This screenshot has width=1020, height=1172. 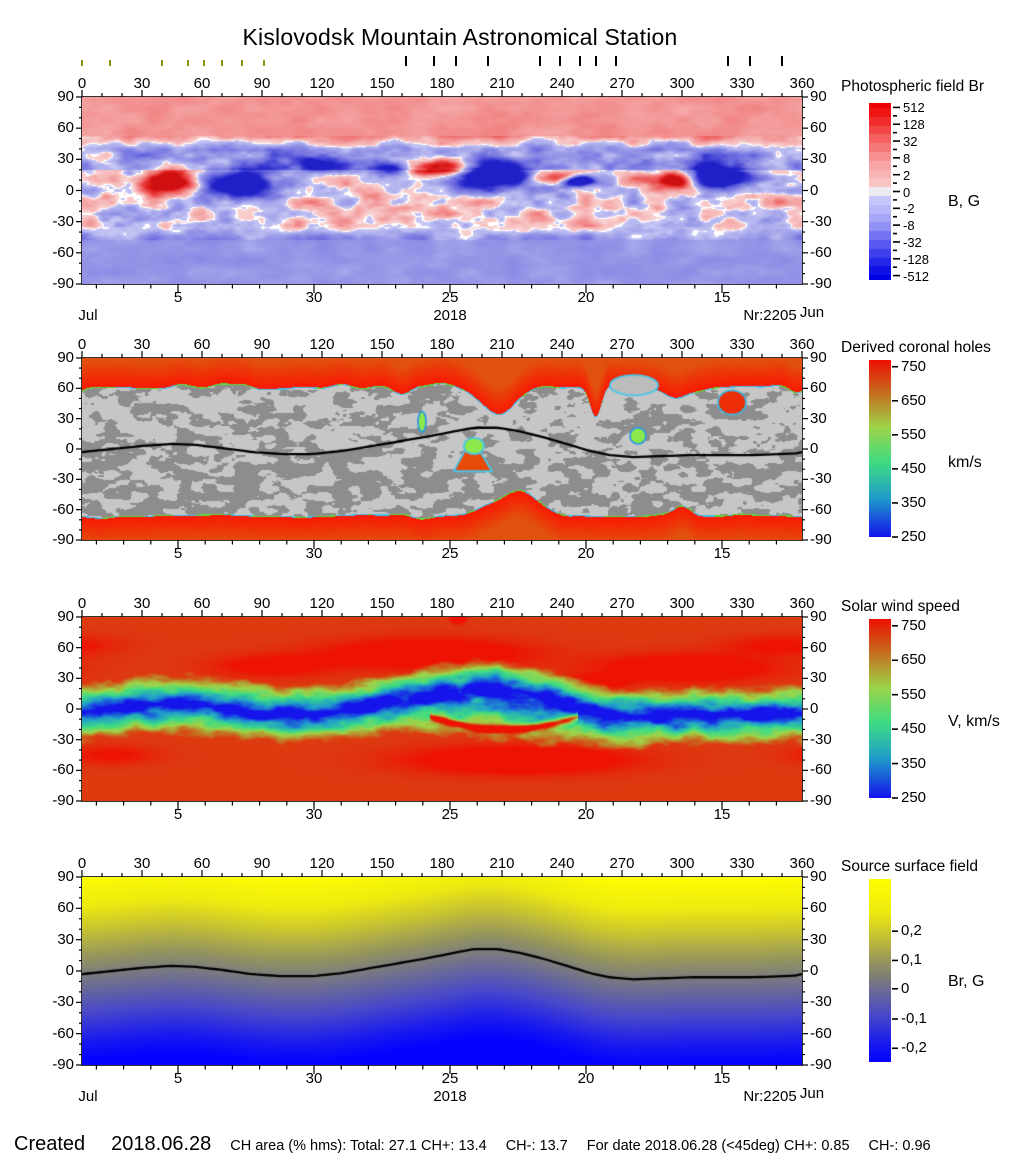 What do you see at coordinates (821, 1064) in the screenshot?
I see `lat-tick-label-right: -90` at bounding box center [821, 1064].